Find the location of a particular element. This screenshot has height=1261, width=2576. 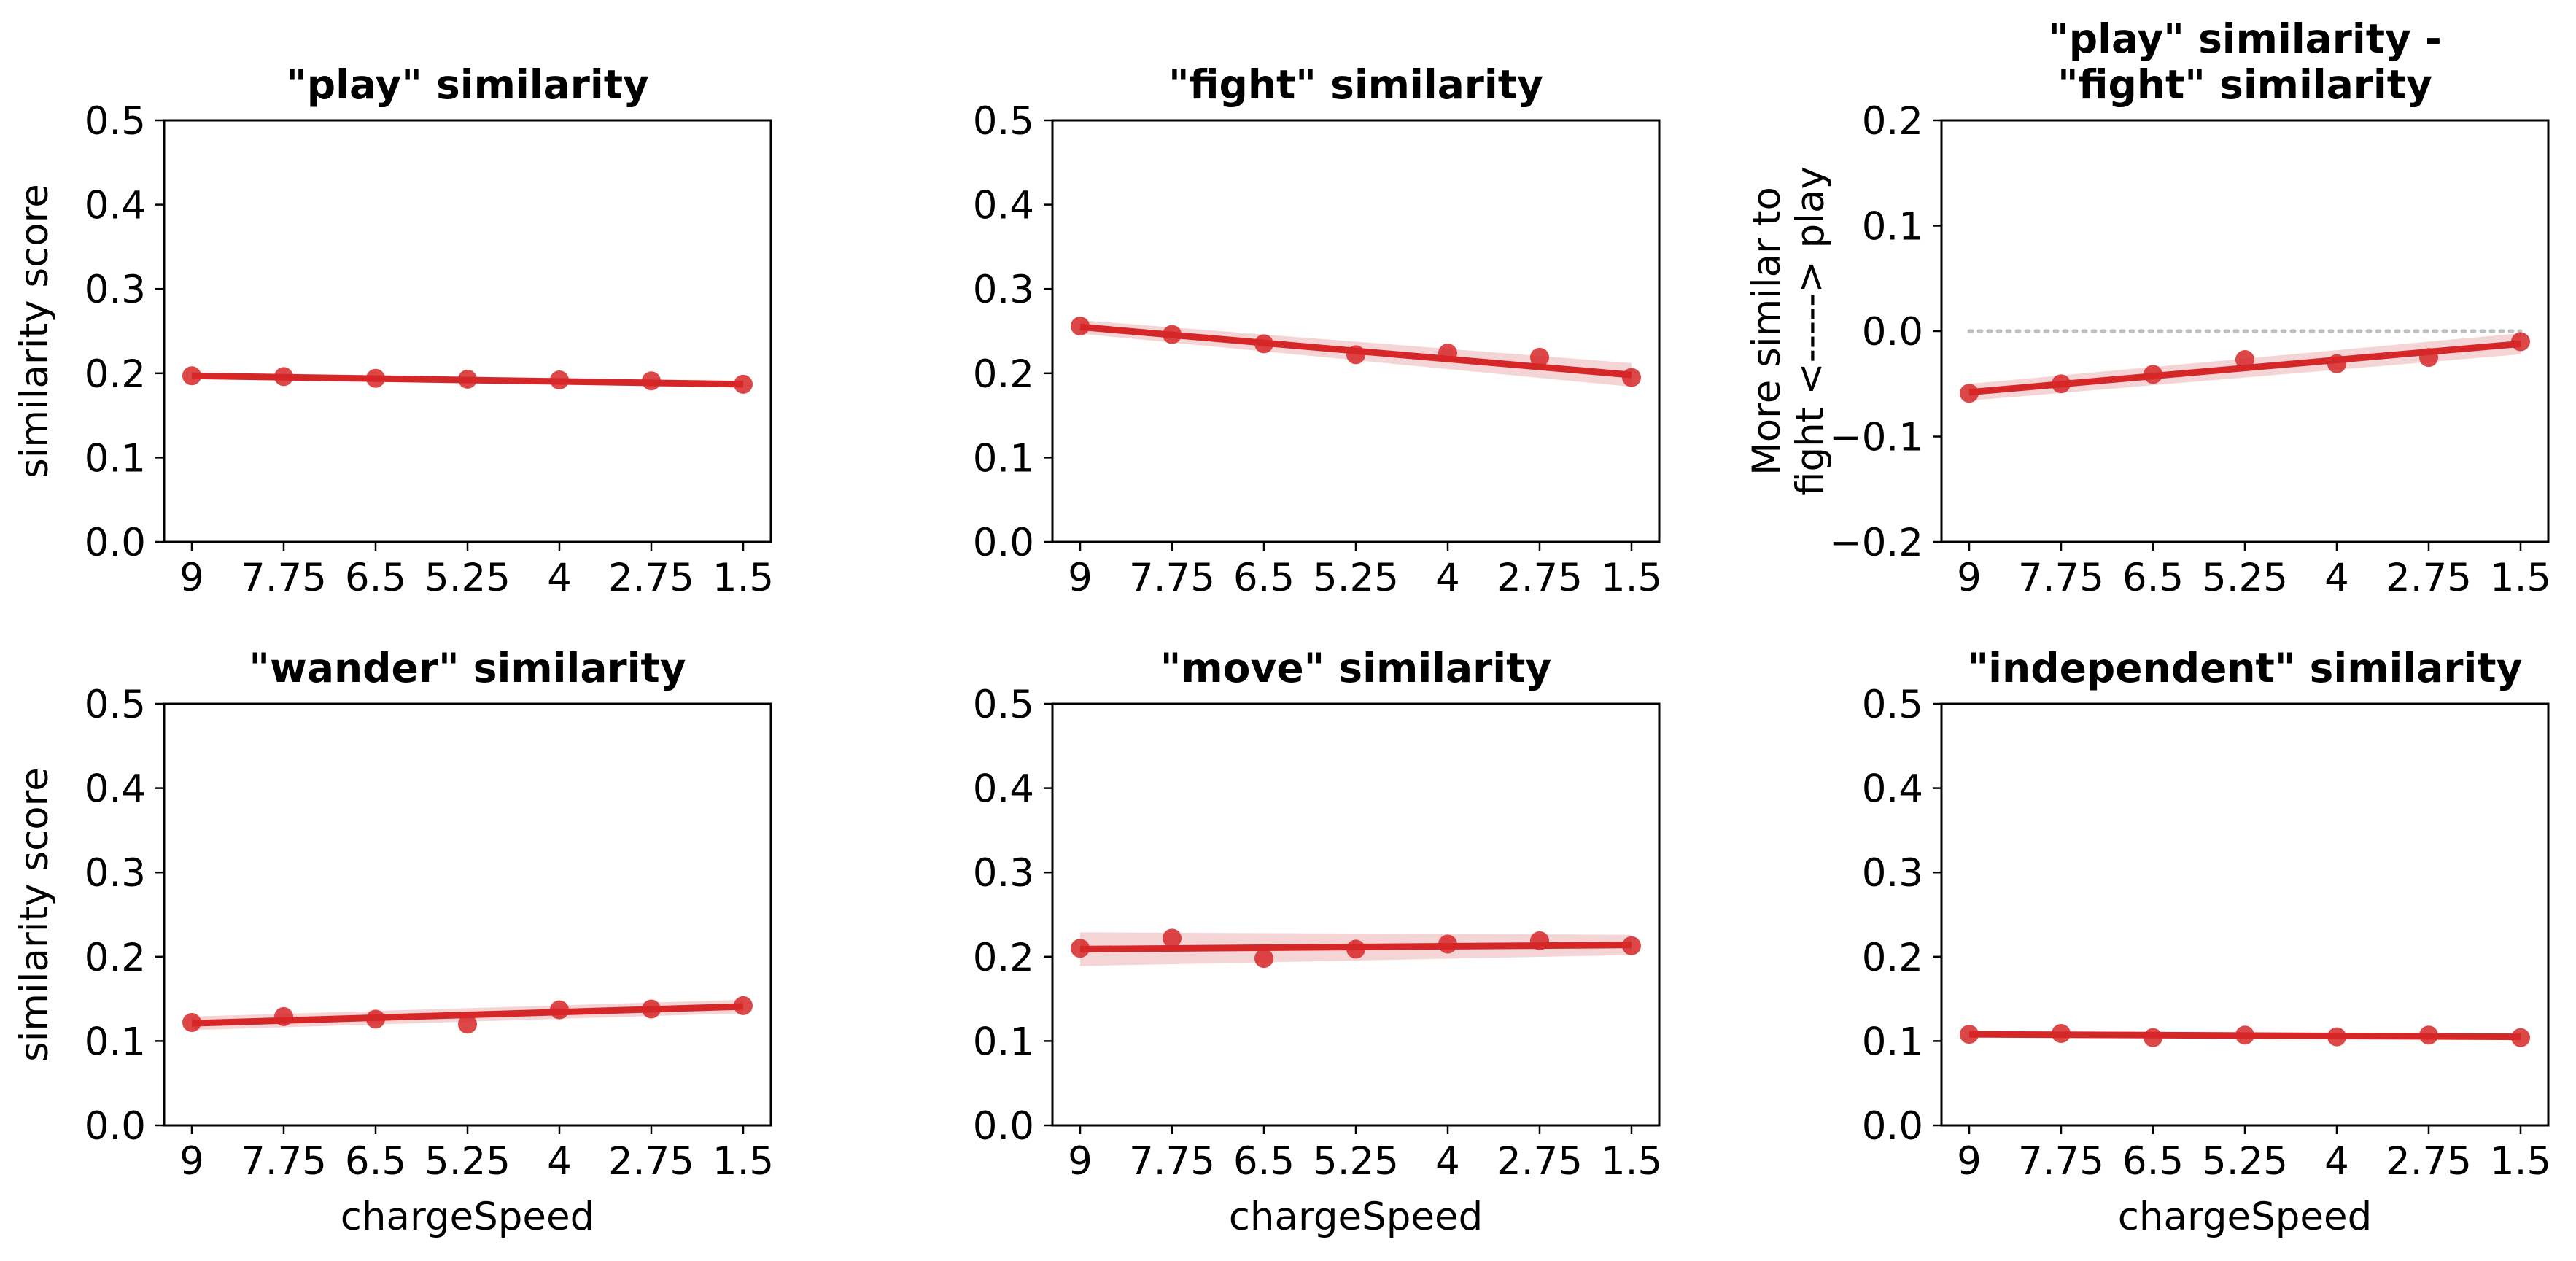

y-axis-label-line: similarity score is located at coordinates (35, 914).